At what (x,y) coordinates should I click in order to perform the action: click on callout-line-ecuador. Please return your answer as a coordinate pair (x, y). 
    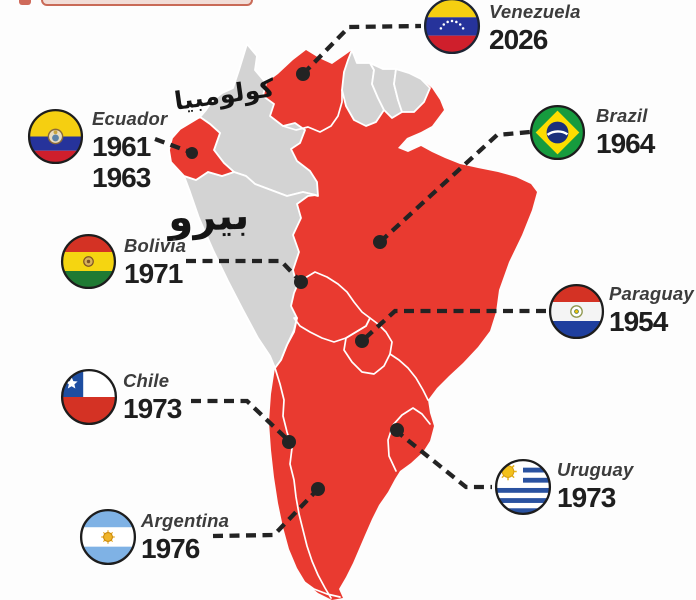
    Looking at the image, I should click on (172, 145).